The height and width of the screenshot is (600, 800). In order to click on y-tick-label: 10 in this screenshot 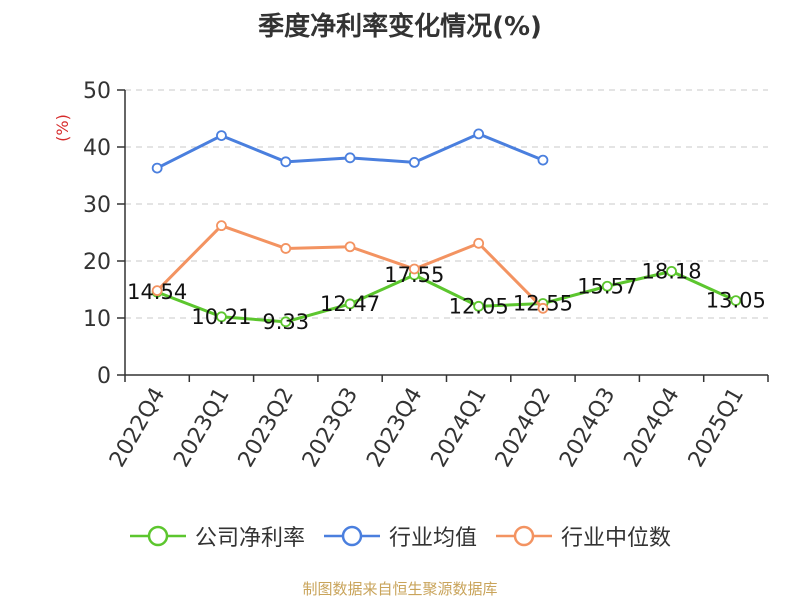, I will do `click(97, 319)`.